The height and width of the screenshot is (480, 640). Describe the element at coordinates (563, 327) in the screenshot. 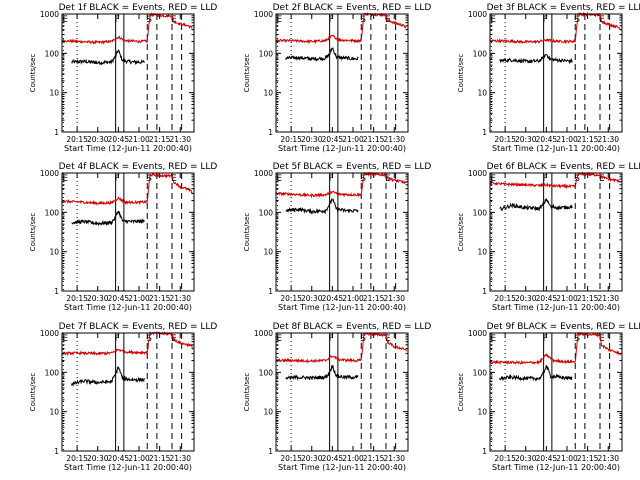

I see `chart-title: Det 9f BLACK = Events, RED = LLD` at that location.